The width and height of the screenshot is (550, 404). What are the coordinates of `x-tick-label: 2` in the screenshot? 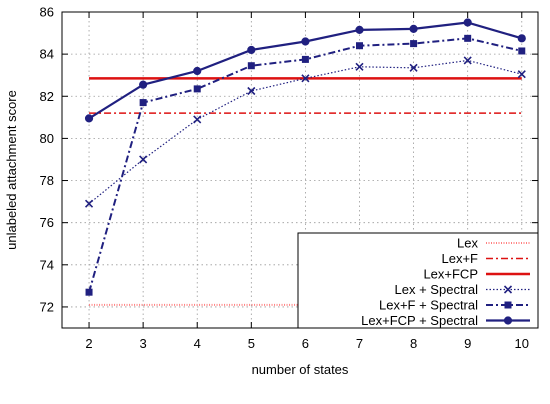 It's located at (88, 343).